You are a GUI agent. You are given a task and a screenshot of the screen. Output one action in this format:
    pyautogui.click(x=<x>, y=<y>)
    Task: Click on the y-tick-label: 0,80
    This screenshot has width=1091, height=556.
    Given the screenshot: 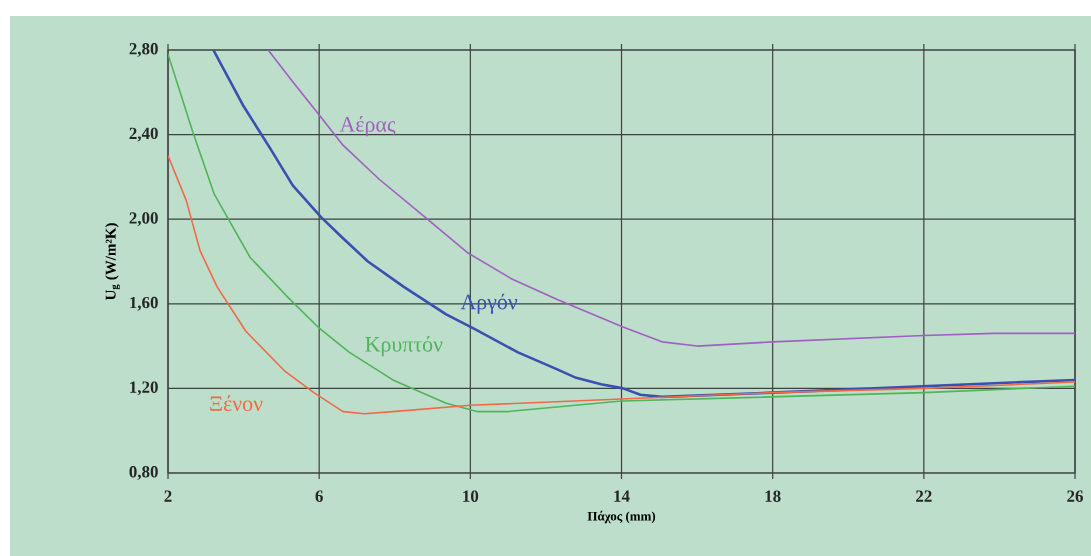 What is the action you would take?
    pyautogui.click(x=143, y=473)
    